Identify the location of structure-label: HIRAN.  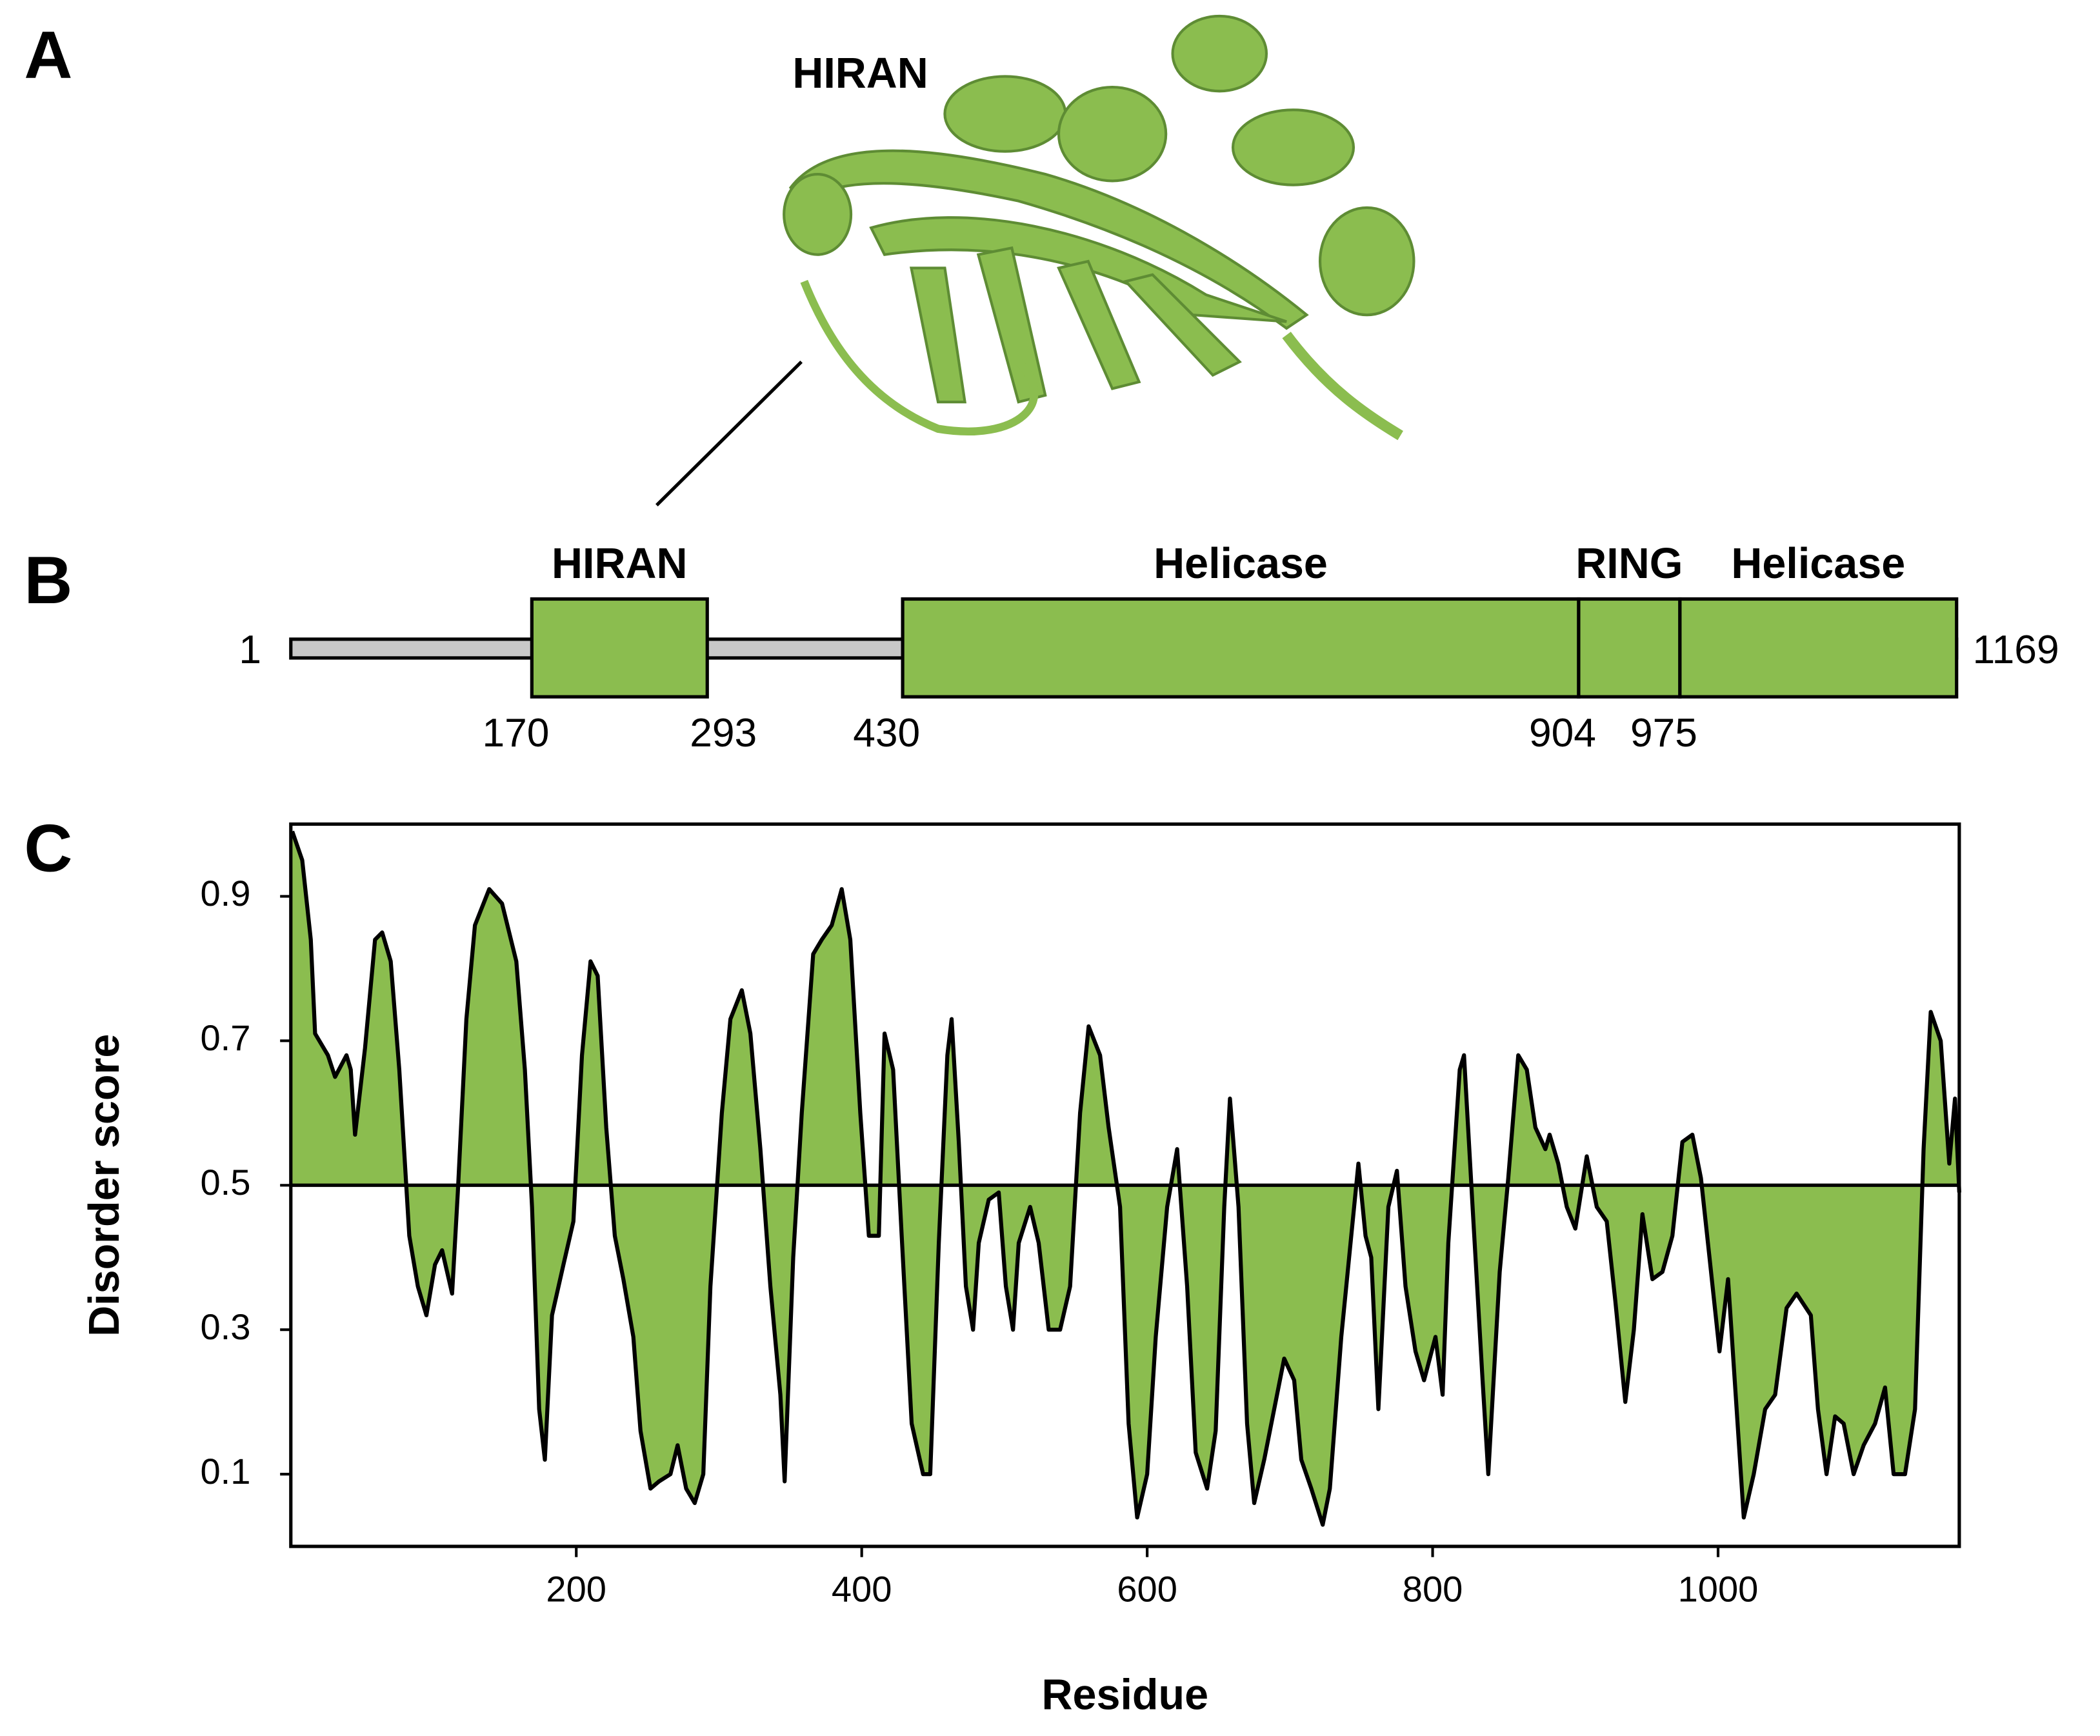
(860, 73).